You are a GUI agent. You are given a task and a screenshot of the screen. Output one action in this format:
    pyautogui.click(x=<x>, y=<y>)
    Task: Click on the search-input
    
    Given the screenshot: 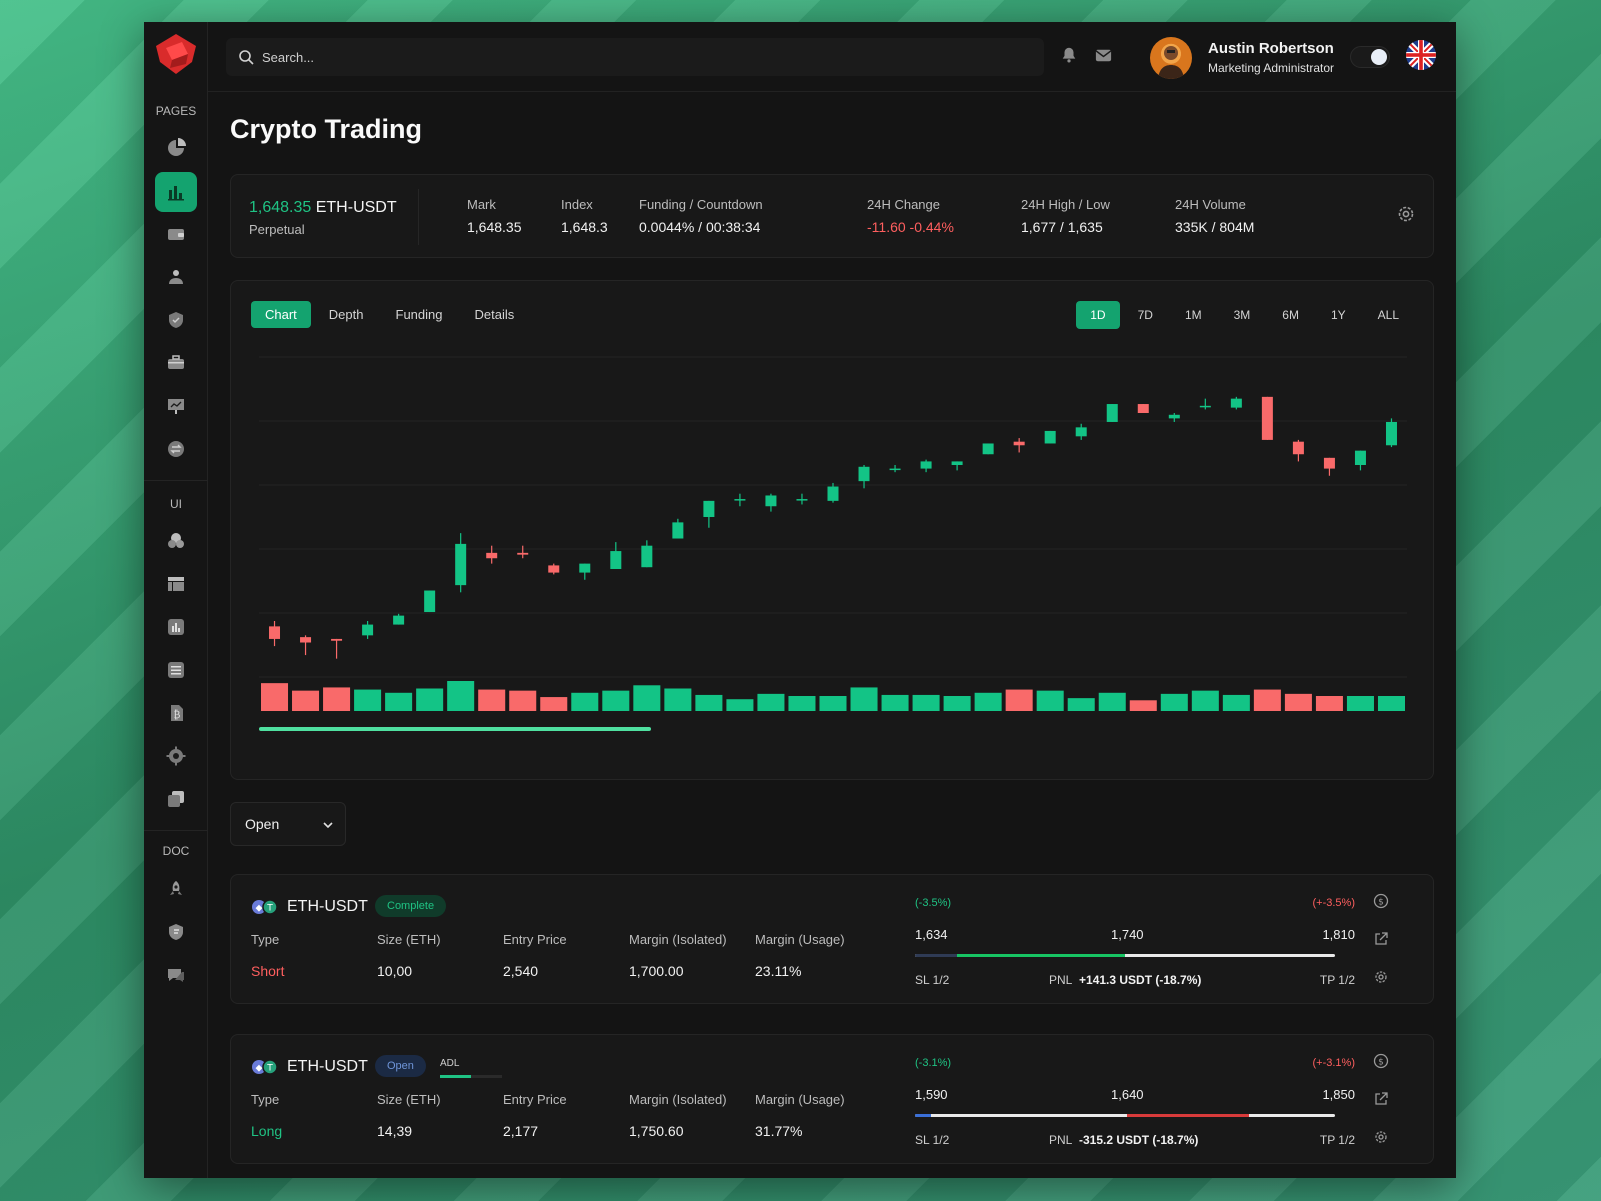 What is the action you would take?
    pyautogui.click(x=642, y=57)
    